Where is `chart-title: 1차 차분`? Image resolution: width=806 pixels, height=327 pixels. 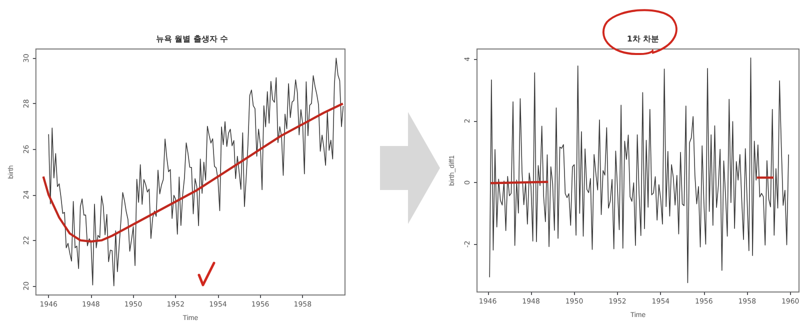 chart-title: 1차 차분 is located at coordinates (643, 39).